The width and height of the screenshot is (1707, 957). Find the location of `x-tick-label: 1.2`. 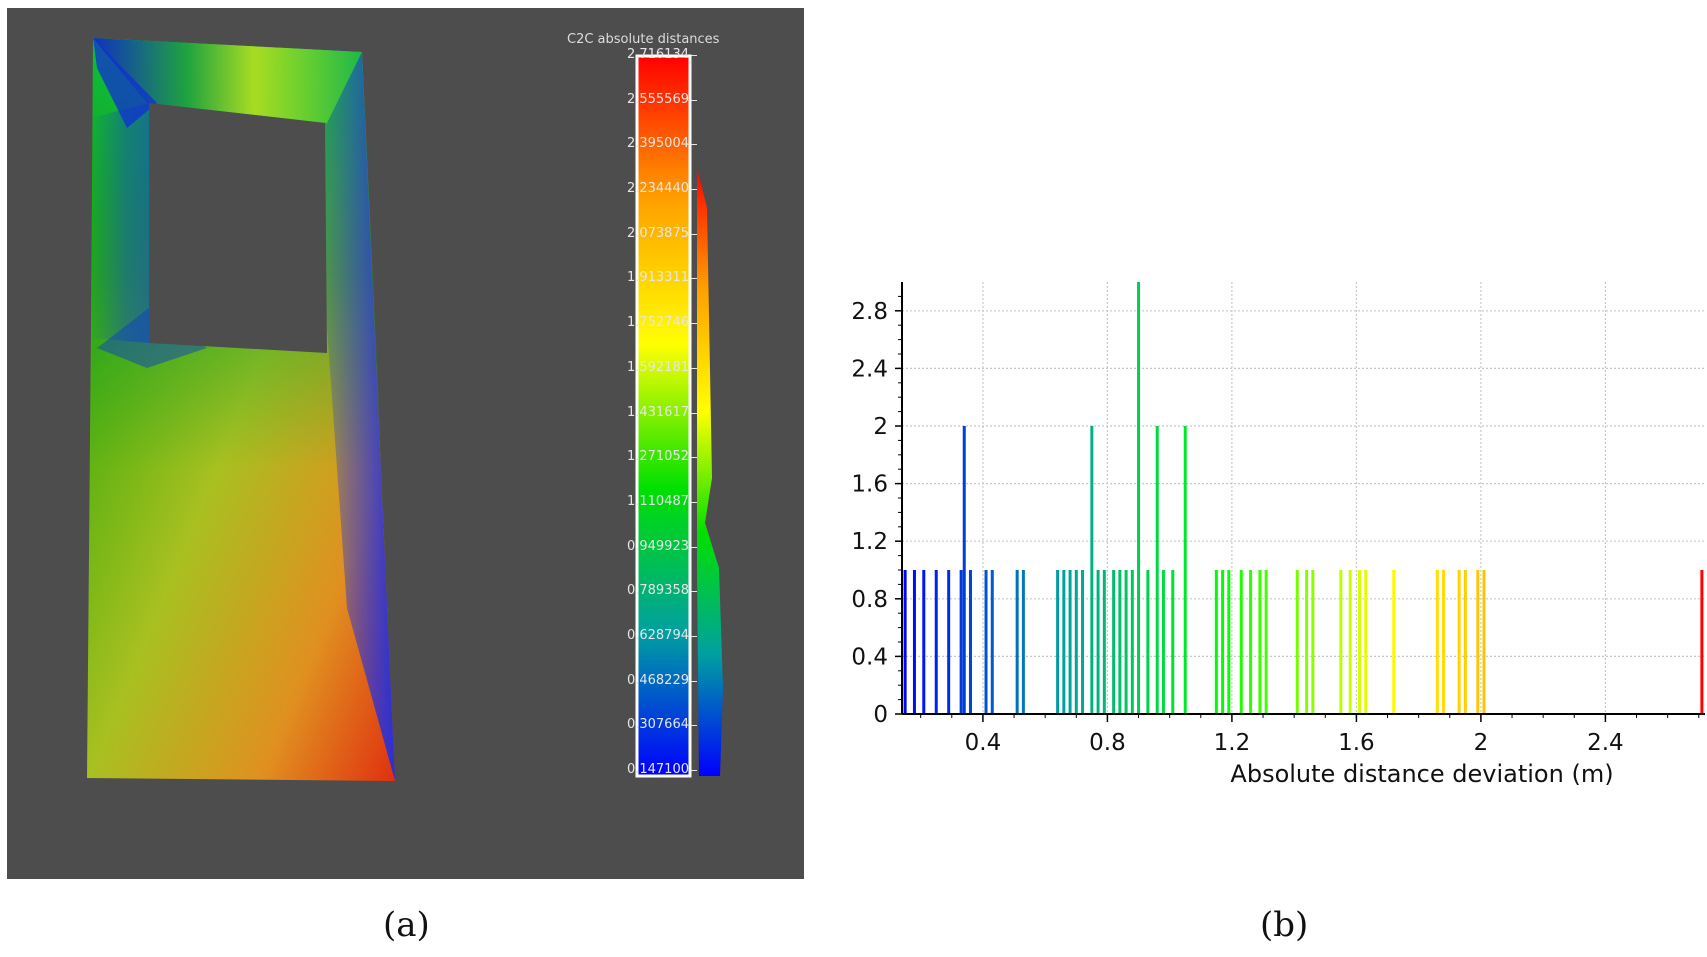

x-tick-label: 1.2 is located at coordinates (1232, 743).